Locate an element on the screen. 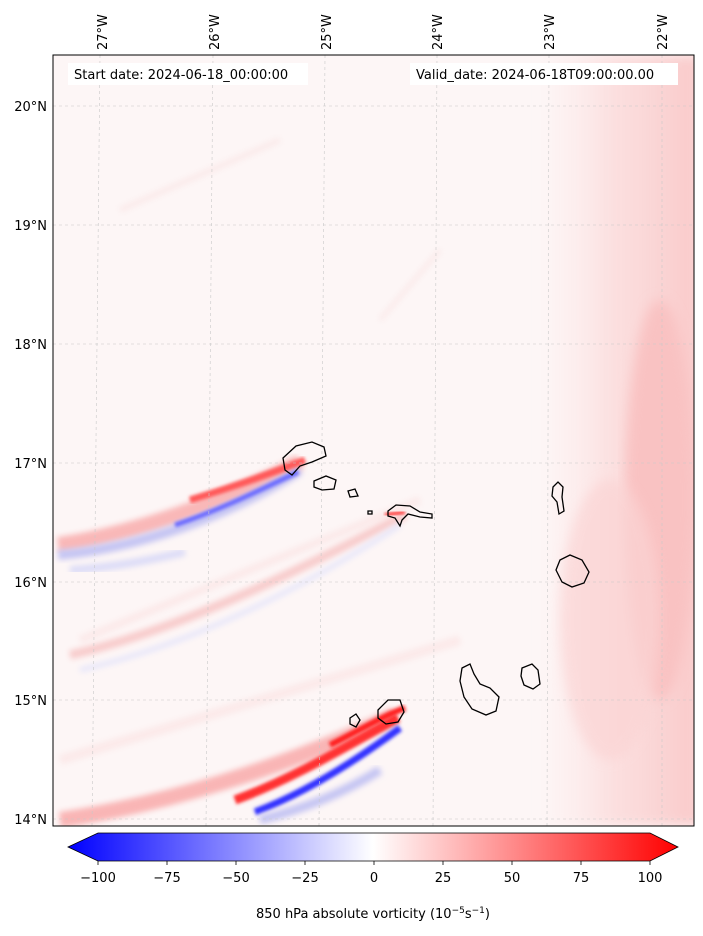  lat-label: 17°N is located at coordinates (30, 464).